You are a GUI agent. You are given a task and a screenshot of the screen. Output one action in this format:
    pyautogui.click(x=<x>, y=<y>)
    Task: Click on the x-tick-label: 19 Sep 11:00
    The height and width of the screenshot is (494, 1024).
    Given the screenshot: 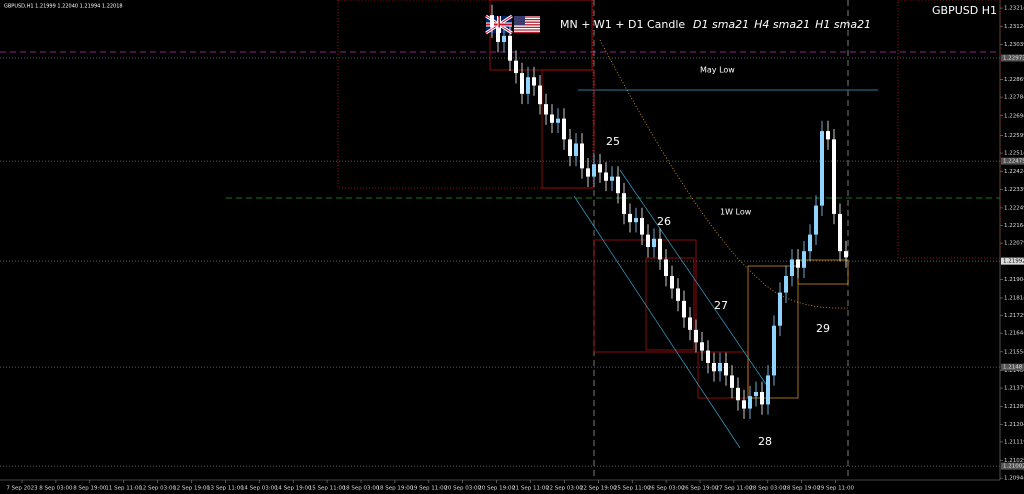 What is the action you would take?
    pyautogui.click(x=428, y=489)
    